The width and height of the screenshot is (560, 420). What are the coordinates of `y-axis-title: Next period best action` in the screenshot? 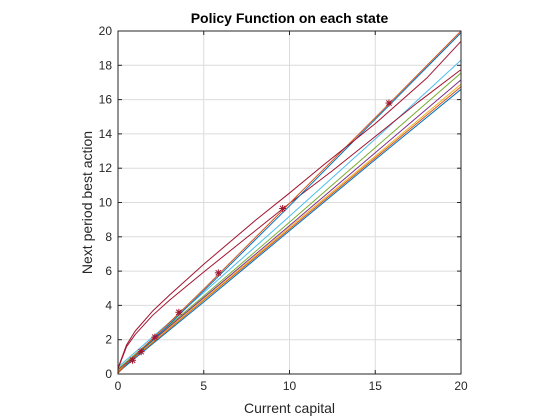 It's located at (87, 202).